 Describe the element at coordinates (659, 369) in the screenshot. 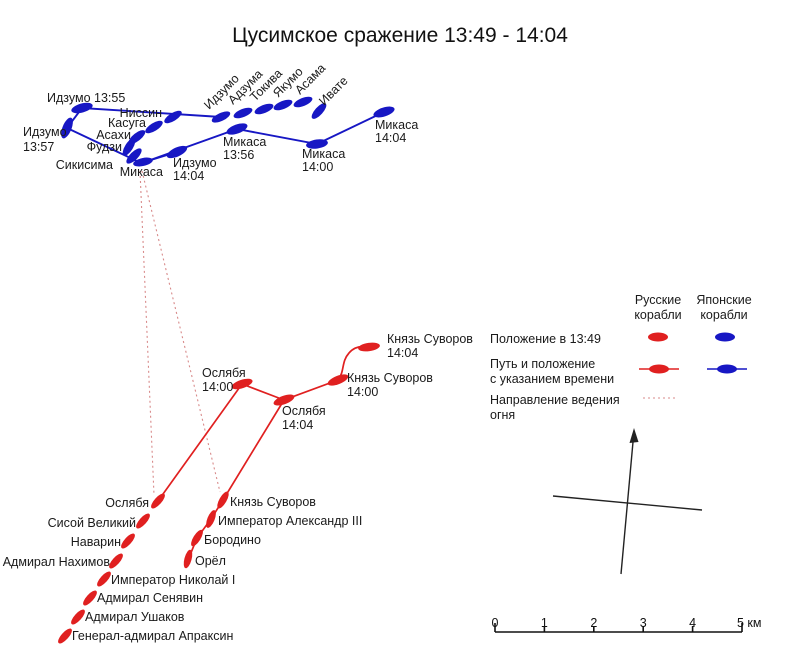

I see `legend-symbol-path-russian` at that location.